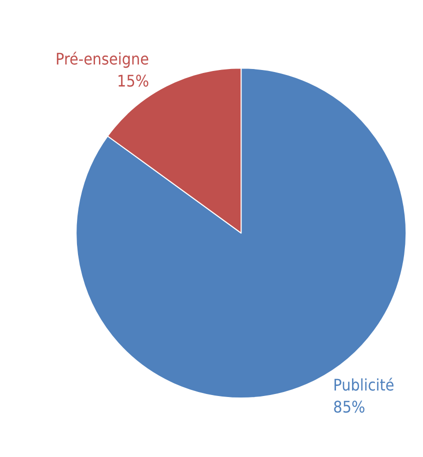  I want to click on data-label: 85%, so click(349, 407).